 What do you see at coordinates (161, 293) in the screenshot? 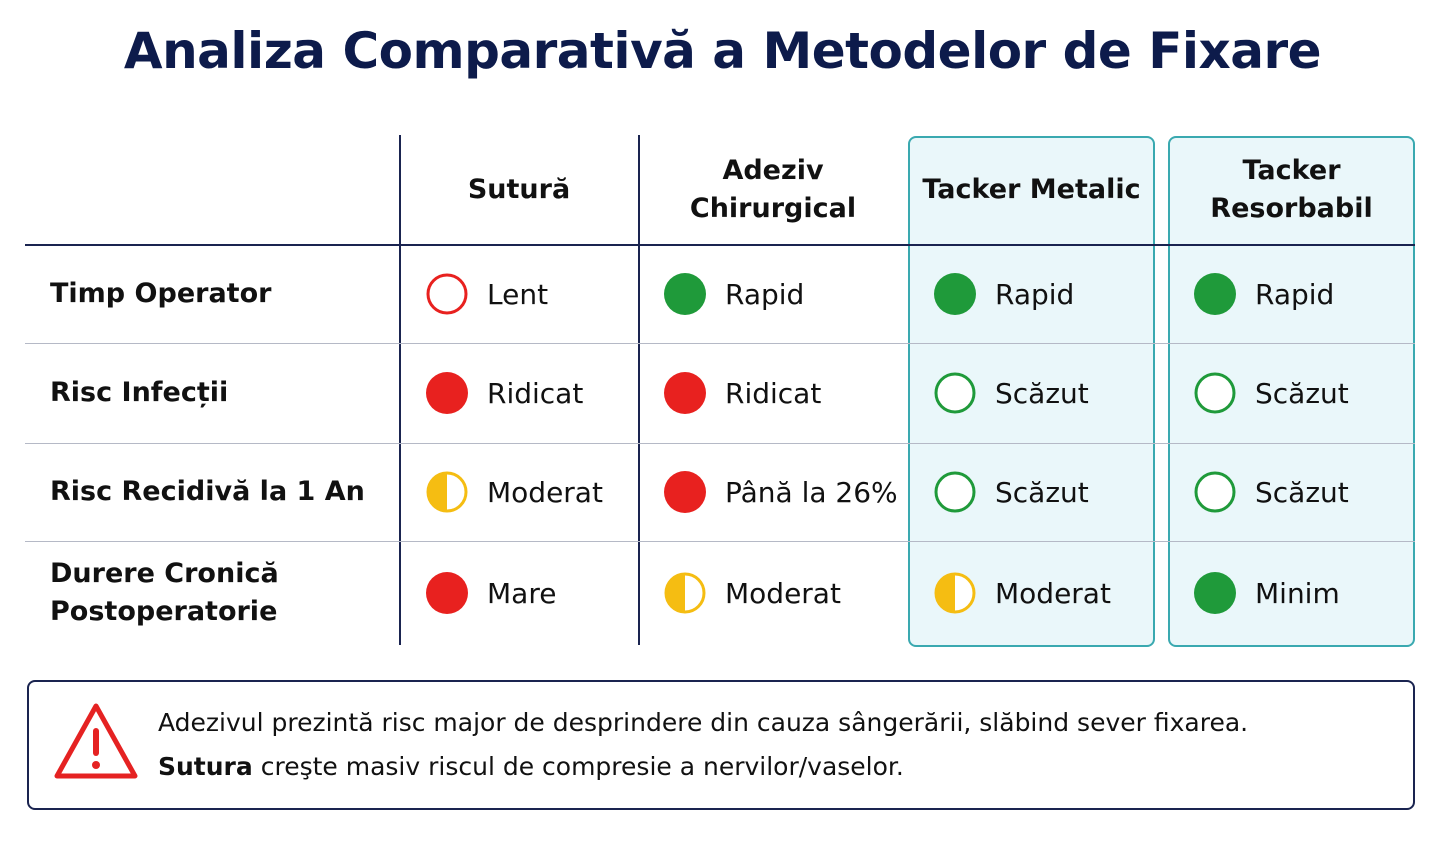
I see `row-label: Timp Operator` at bounding box center [161, 293].